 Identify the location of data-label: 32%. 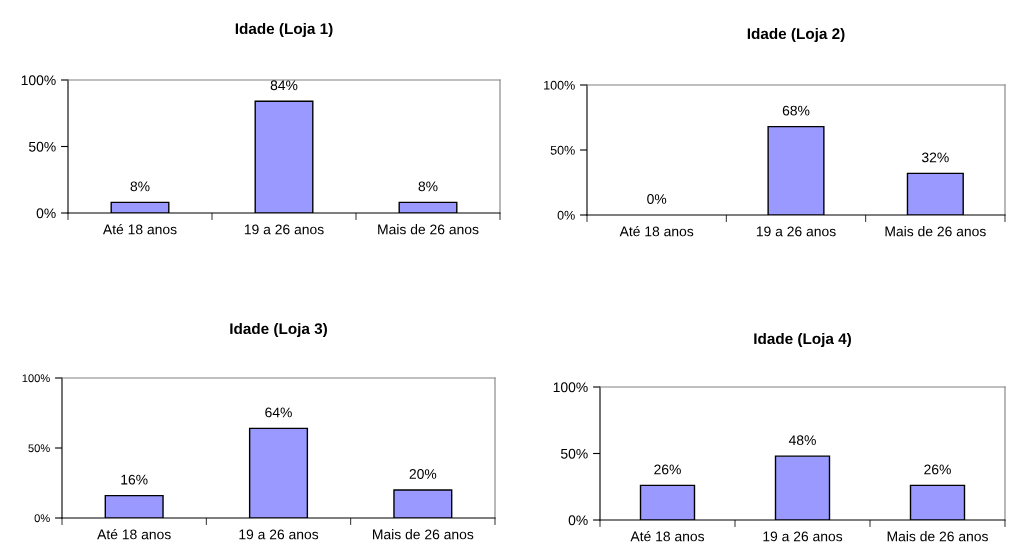
(935, 157).